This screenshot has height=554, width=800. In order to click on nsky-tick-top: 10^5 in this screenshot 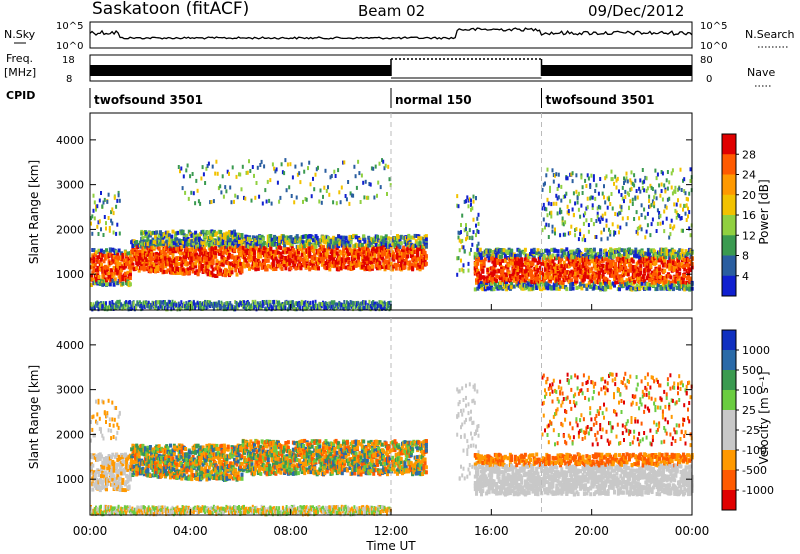, I will do `click(69, 26)`.